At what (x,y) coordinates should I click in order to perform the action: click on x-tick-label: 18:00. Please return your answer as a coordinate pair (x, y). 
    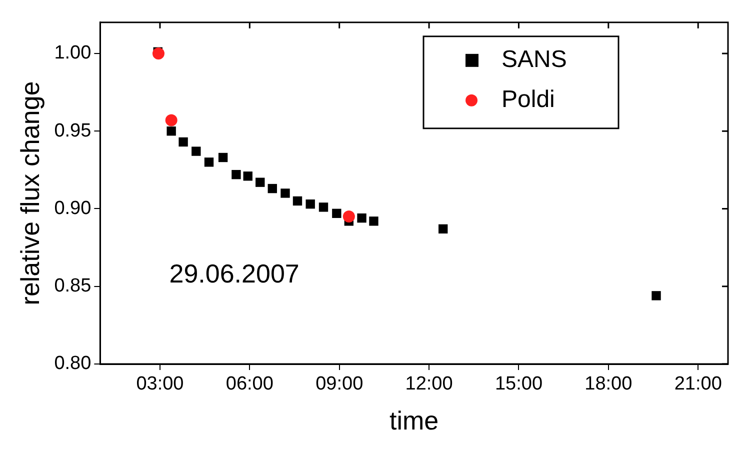
    Looking at the image, I should click on (608, 384).